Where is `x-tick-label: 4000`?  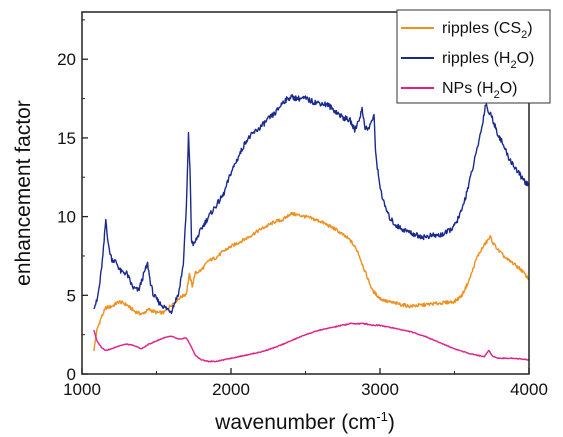
x-tick-label: 4000 is located at coordinates (529, 389).